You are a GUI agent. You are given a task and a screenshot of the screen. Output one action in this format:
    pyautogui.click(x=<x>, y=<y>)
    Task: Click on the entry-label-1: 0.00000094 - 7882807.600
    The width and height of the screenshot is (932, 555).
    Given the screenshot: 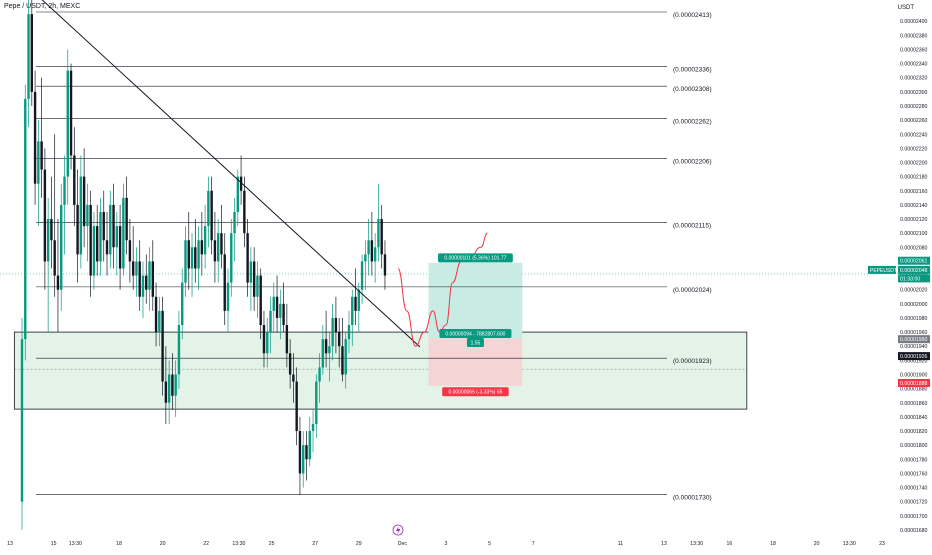 What is the action you would take?
    pyautogui.click(x=475, y=334)
    